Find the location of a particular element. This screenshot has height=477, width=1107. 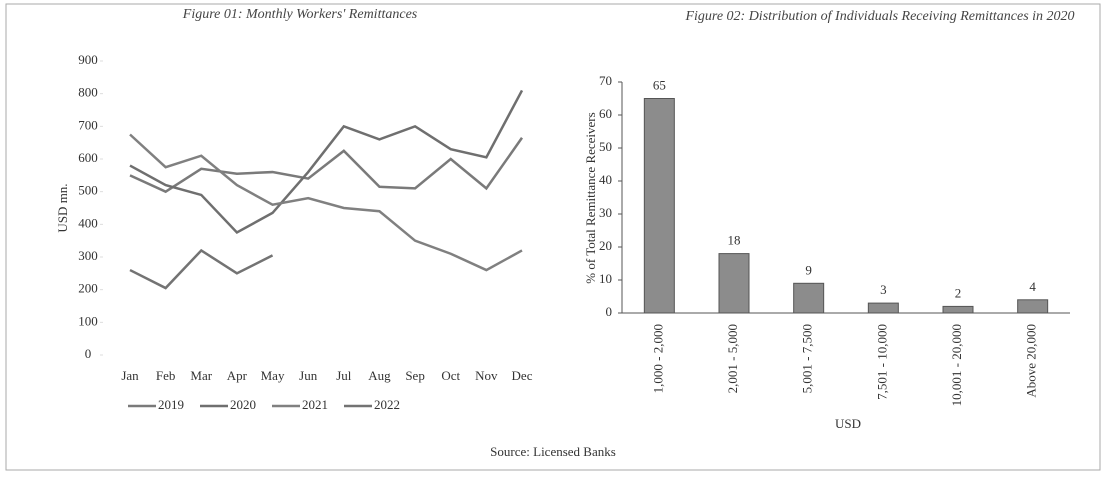

y-tick-label: 700 is located at coordinates (88, 124).